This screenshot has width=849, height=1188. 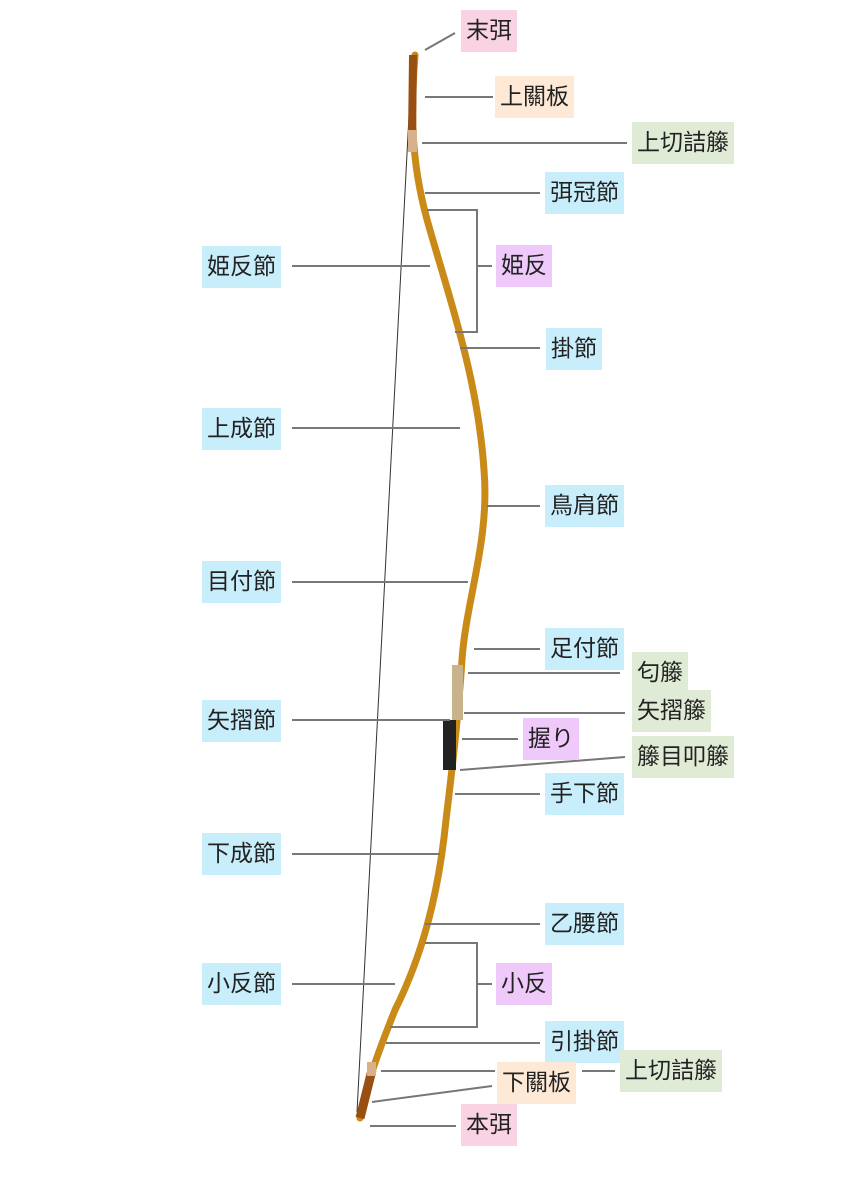 I want to click on bow-lower-tip, so click(x=366, y=1094).